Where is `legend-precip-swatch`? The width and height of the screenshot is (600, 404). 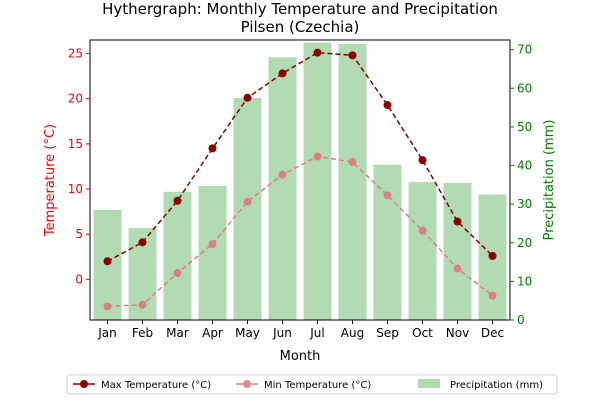 legend-precip-swatch is located at coordinates (429, 383).